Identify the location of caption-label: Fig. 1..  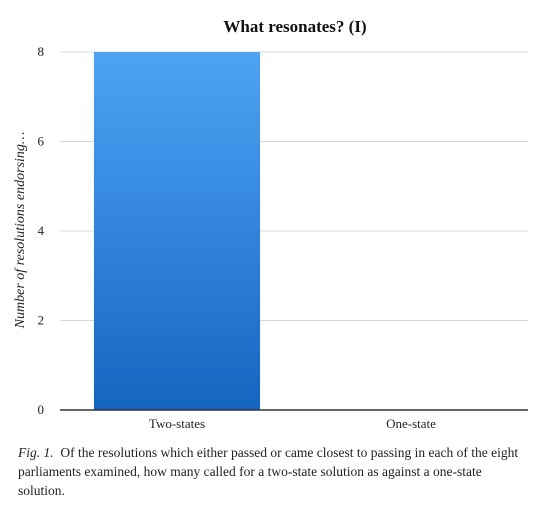
(36, 452).